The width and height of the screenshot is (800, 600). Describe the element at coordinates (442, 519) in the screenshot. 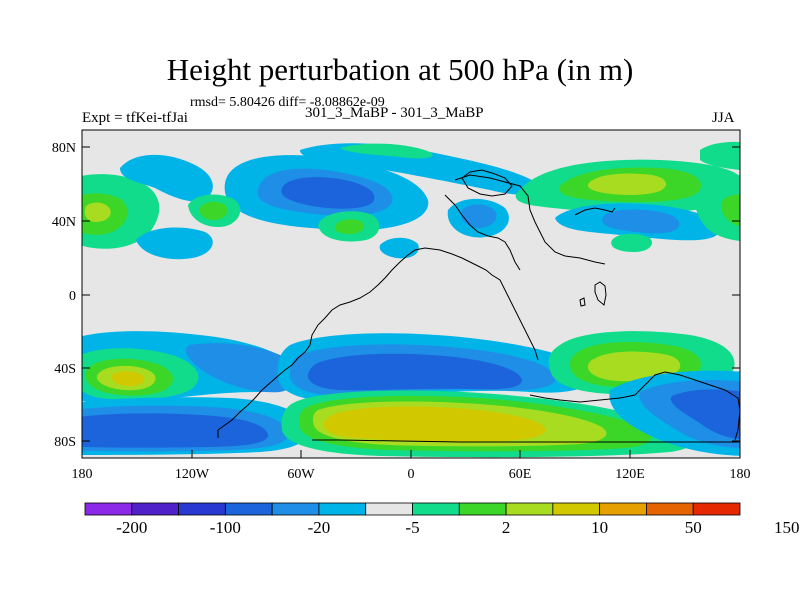

I see `colorbar: -200 -100 -20 -5 2 10 50 150` at that location.